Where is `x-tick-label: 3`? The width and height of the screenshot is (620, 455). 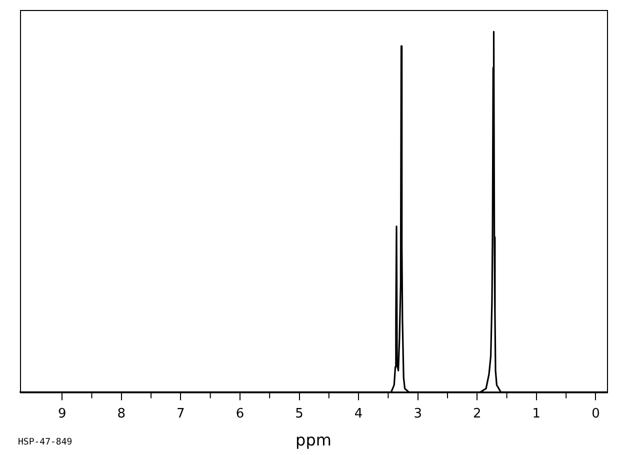 x-tick-label: 3 is located at coordinates (418, 414).